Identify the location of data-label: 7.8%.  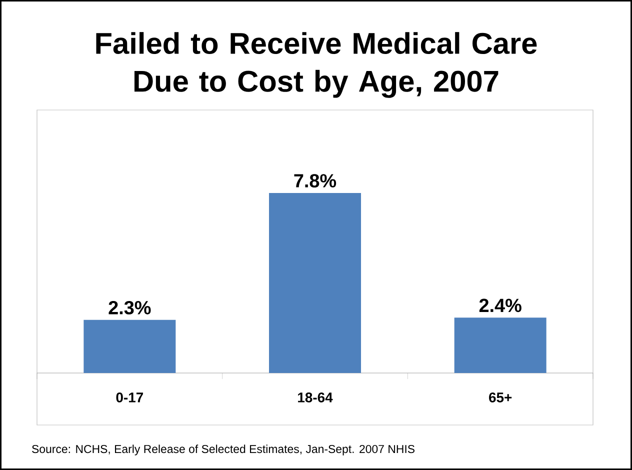
(315, 181).